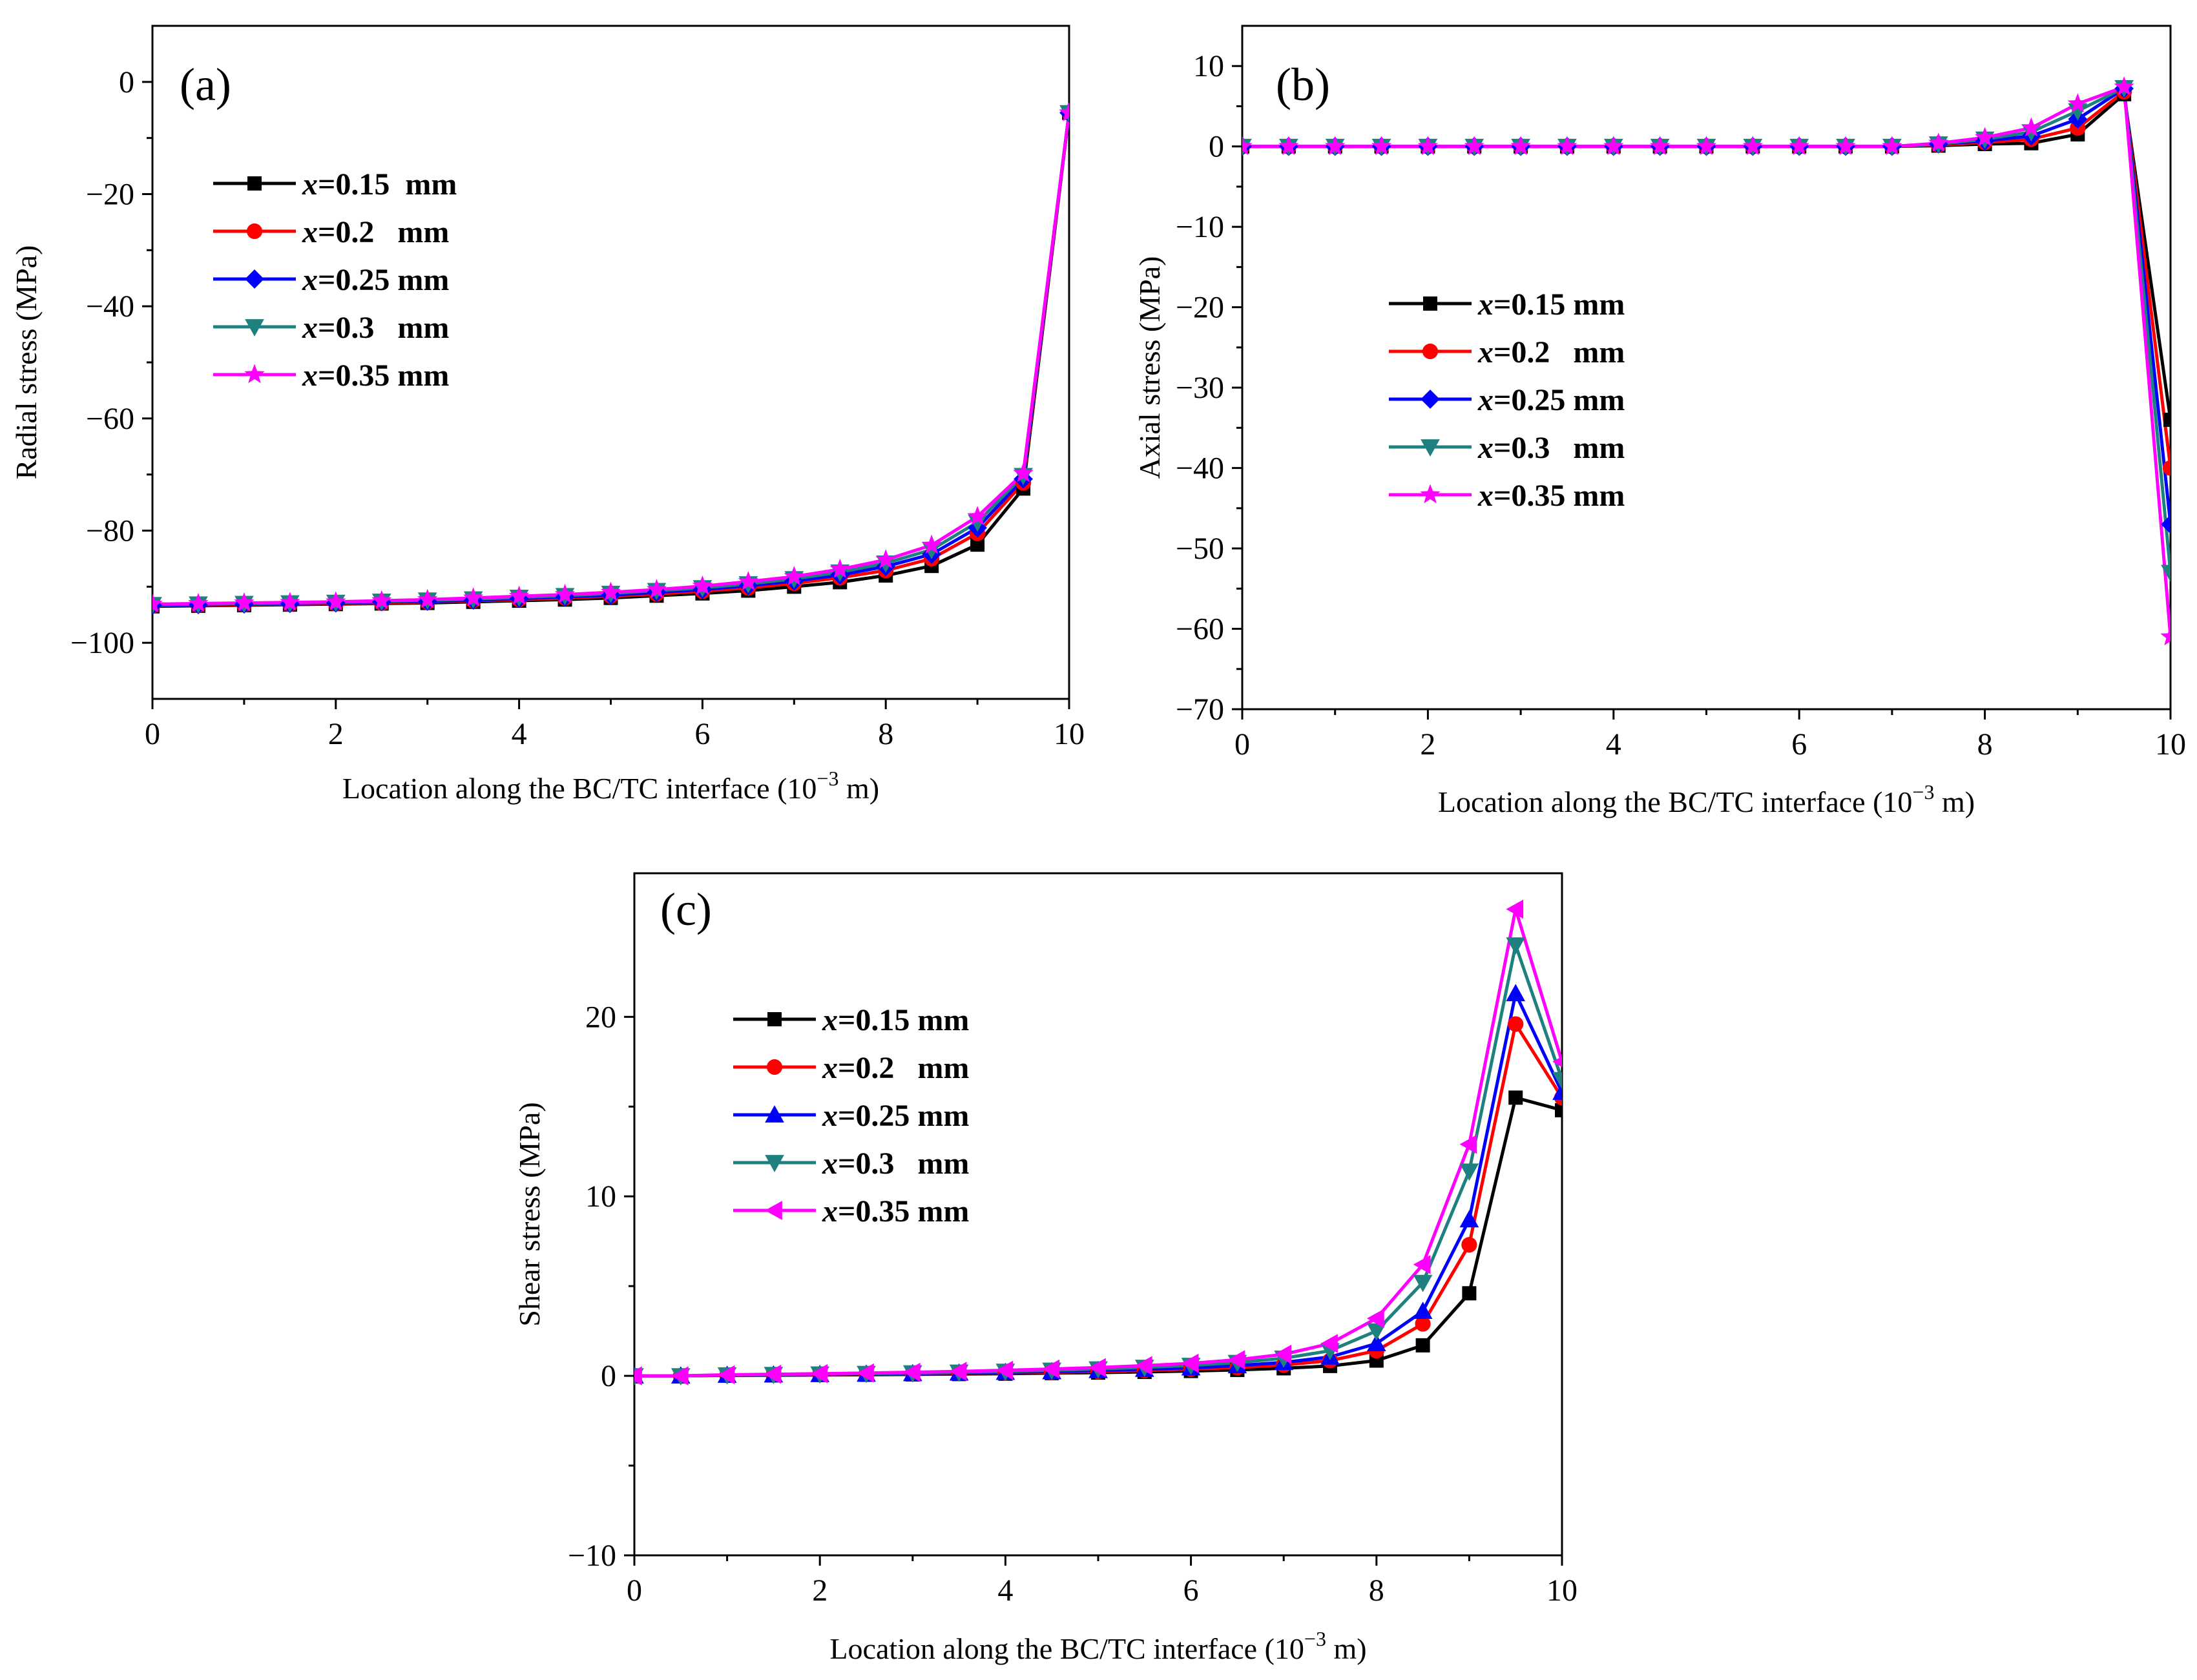 The image size is (2197, 1680). What do you see at coordinates (1200, 469) in the screenshot?
I see `y-tick-label: −40` at bounding box center [1200, 469].